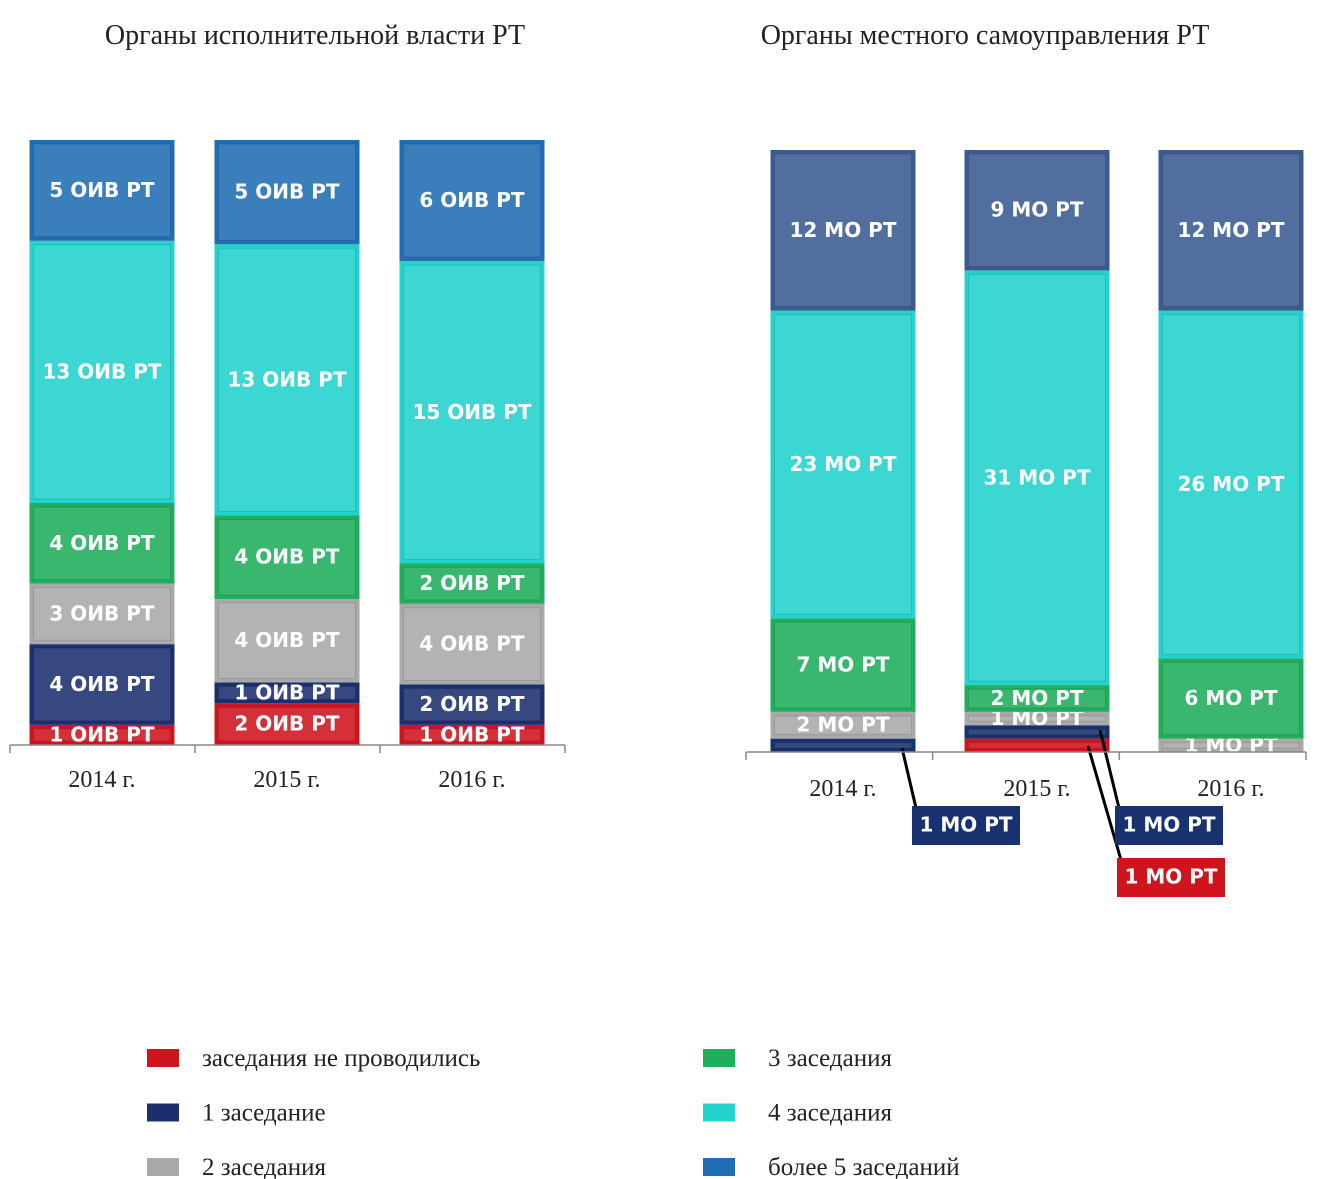 This screenshot has height=1179, width=1317. Describe the element at coordinates (286, 780) in the screenshot. I see `x-tick-label: 2015 г.` at that location.